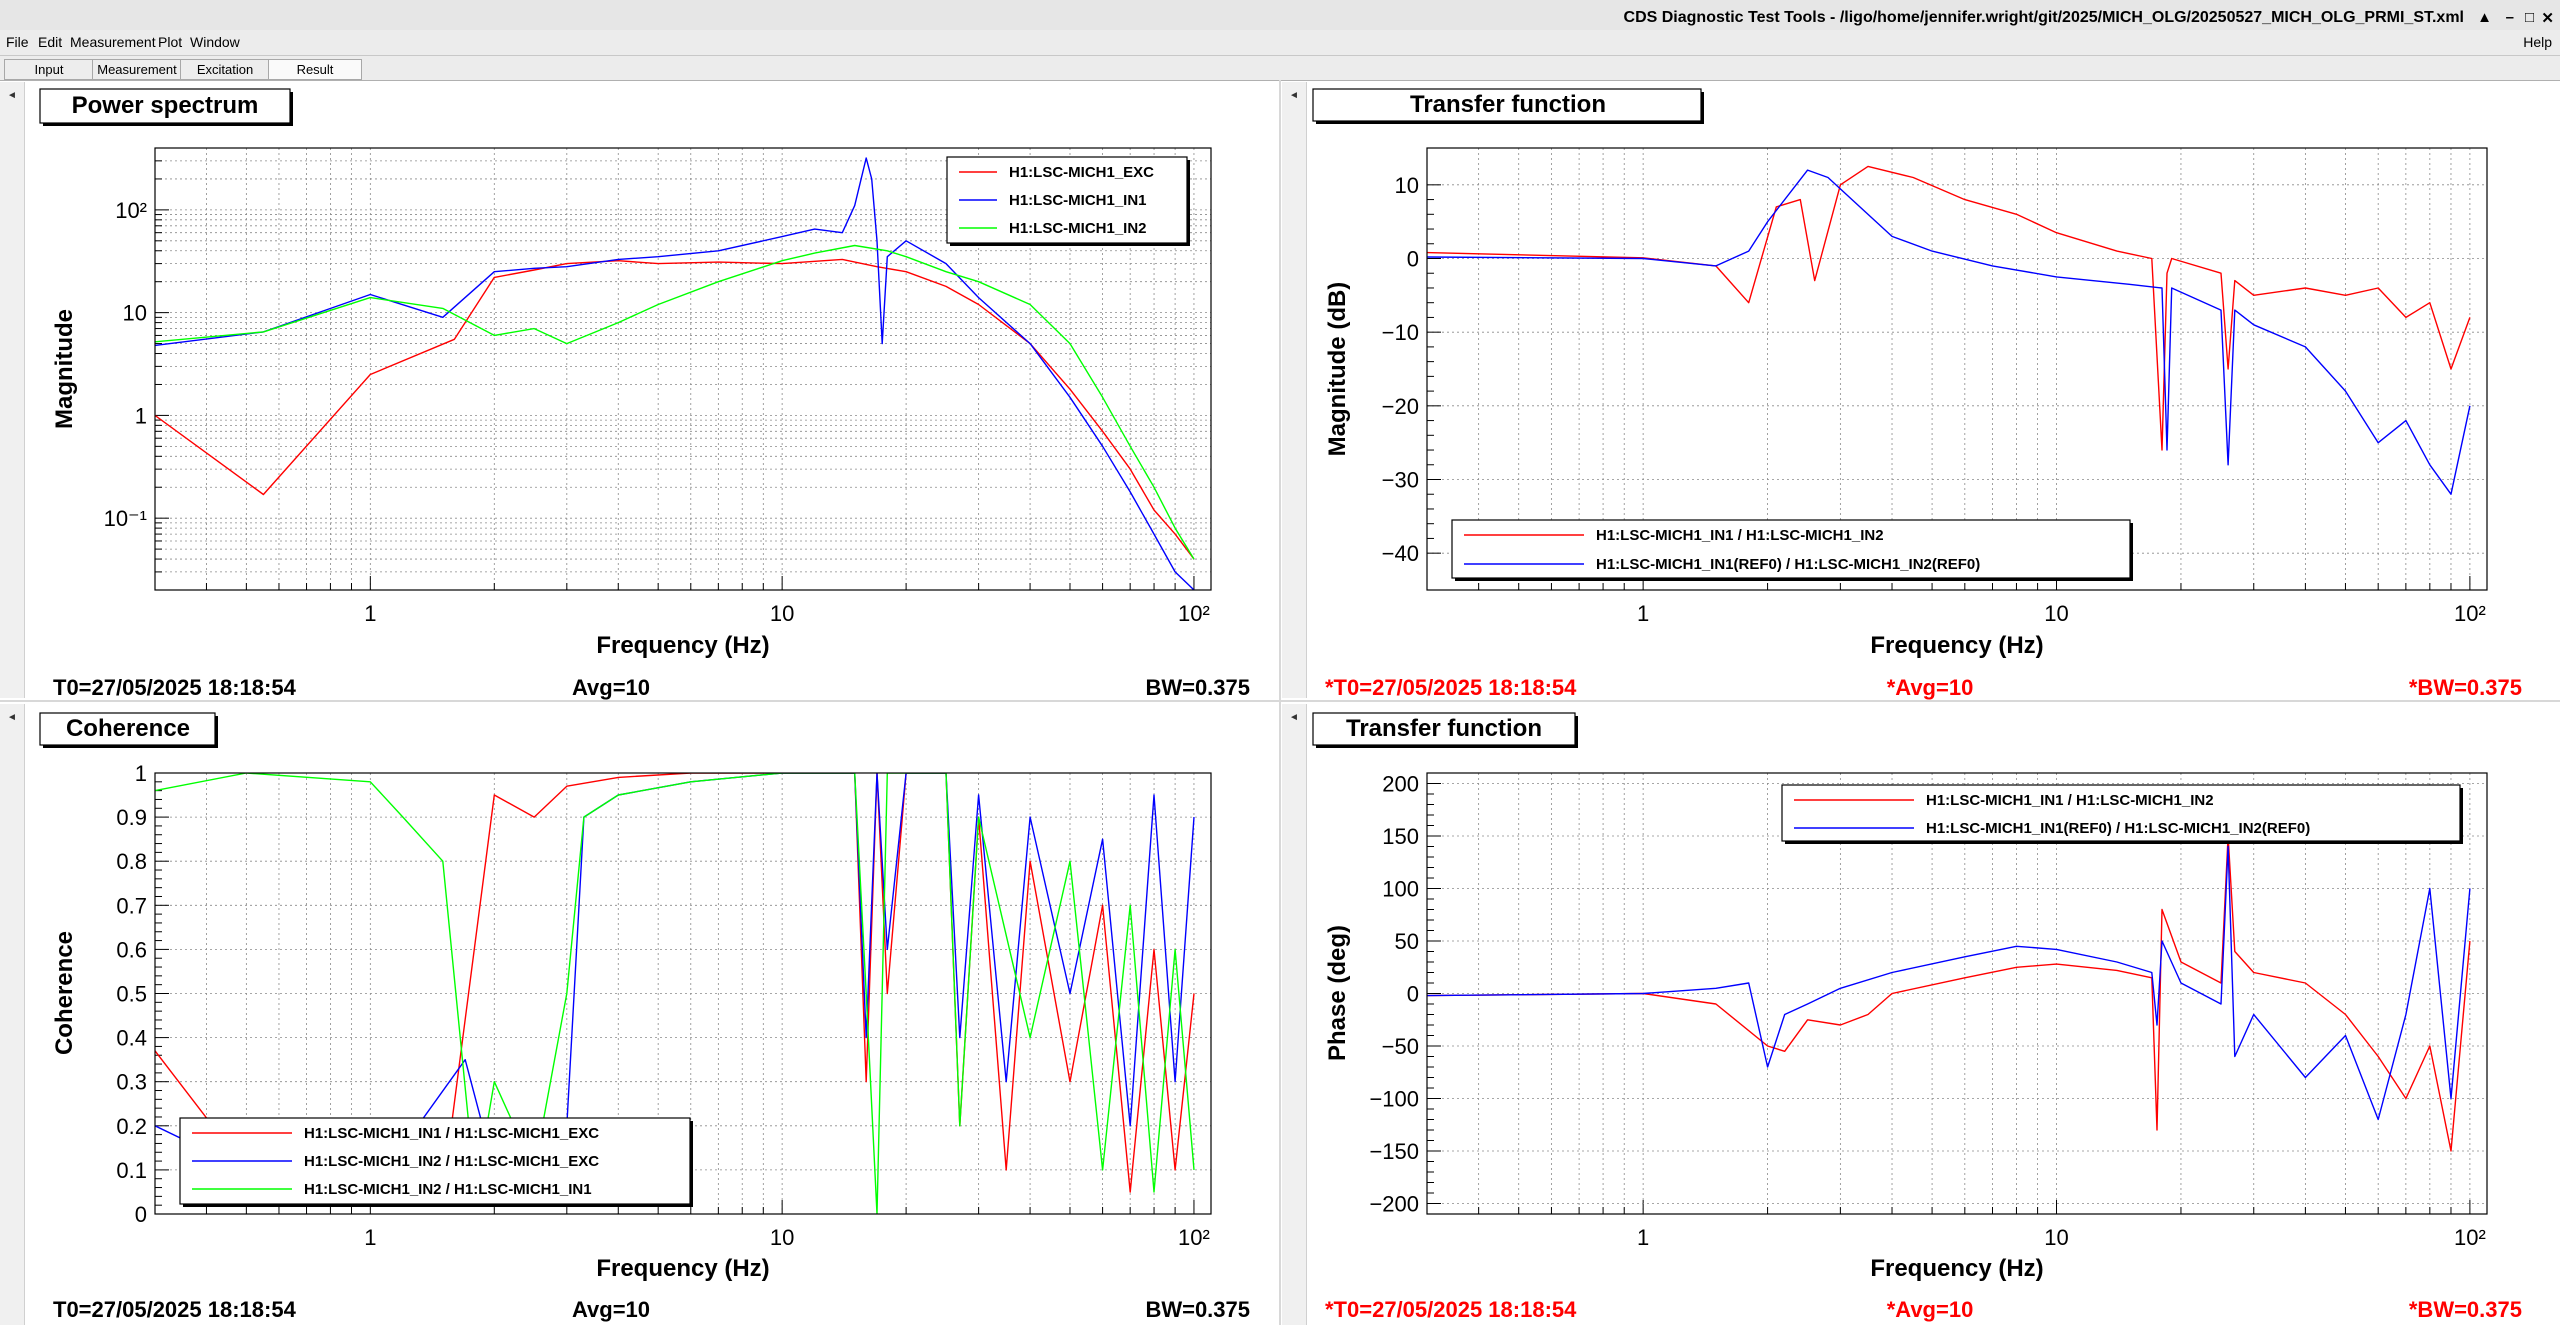  Describe the element at coordinates (1078, 228) in the screenshot. I see `legend-label-3: H1:LSC-MICH1_IN2` at that location.